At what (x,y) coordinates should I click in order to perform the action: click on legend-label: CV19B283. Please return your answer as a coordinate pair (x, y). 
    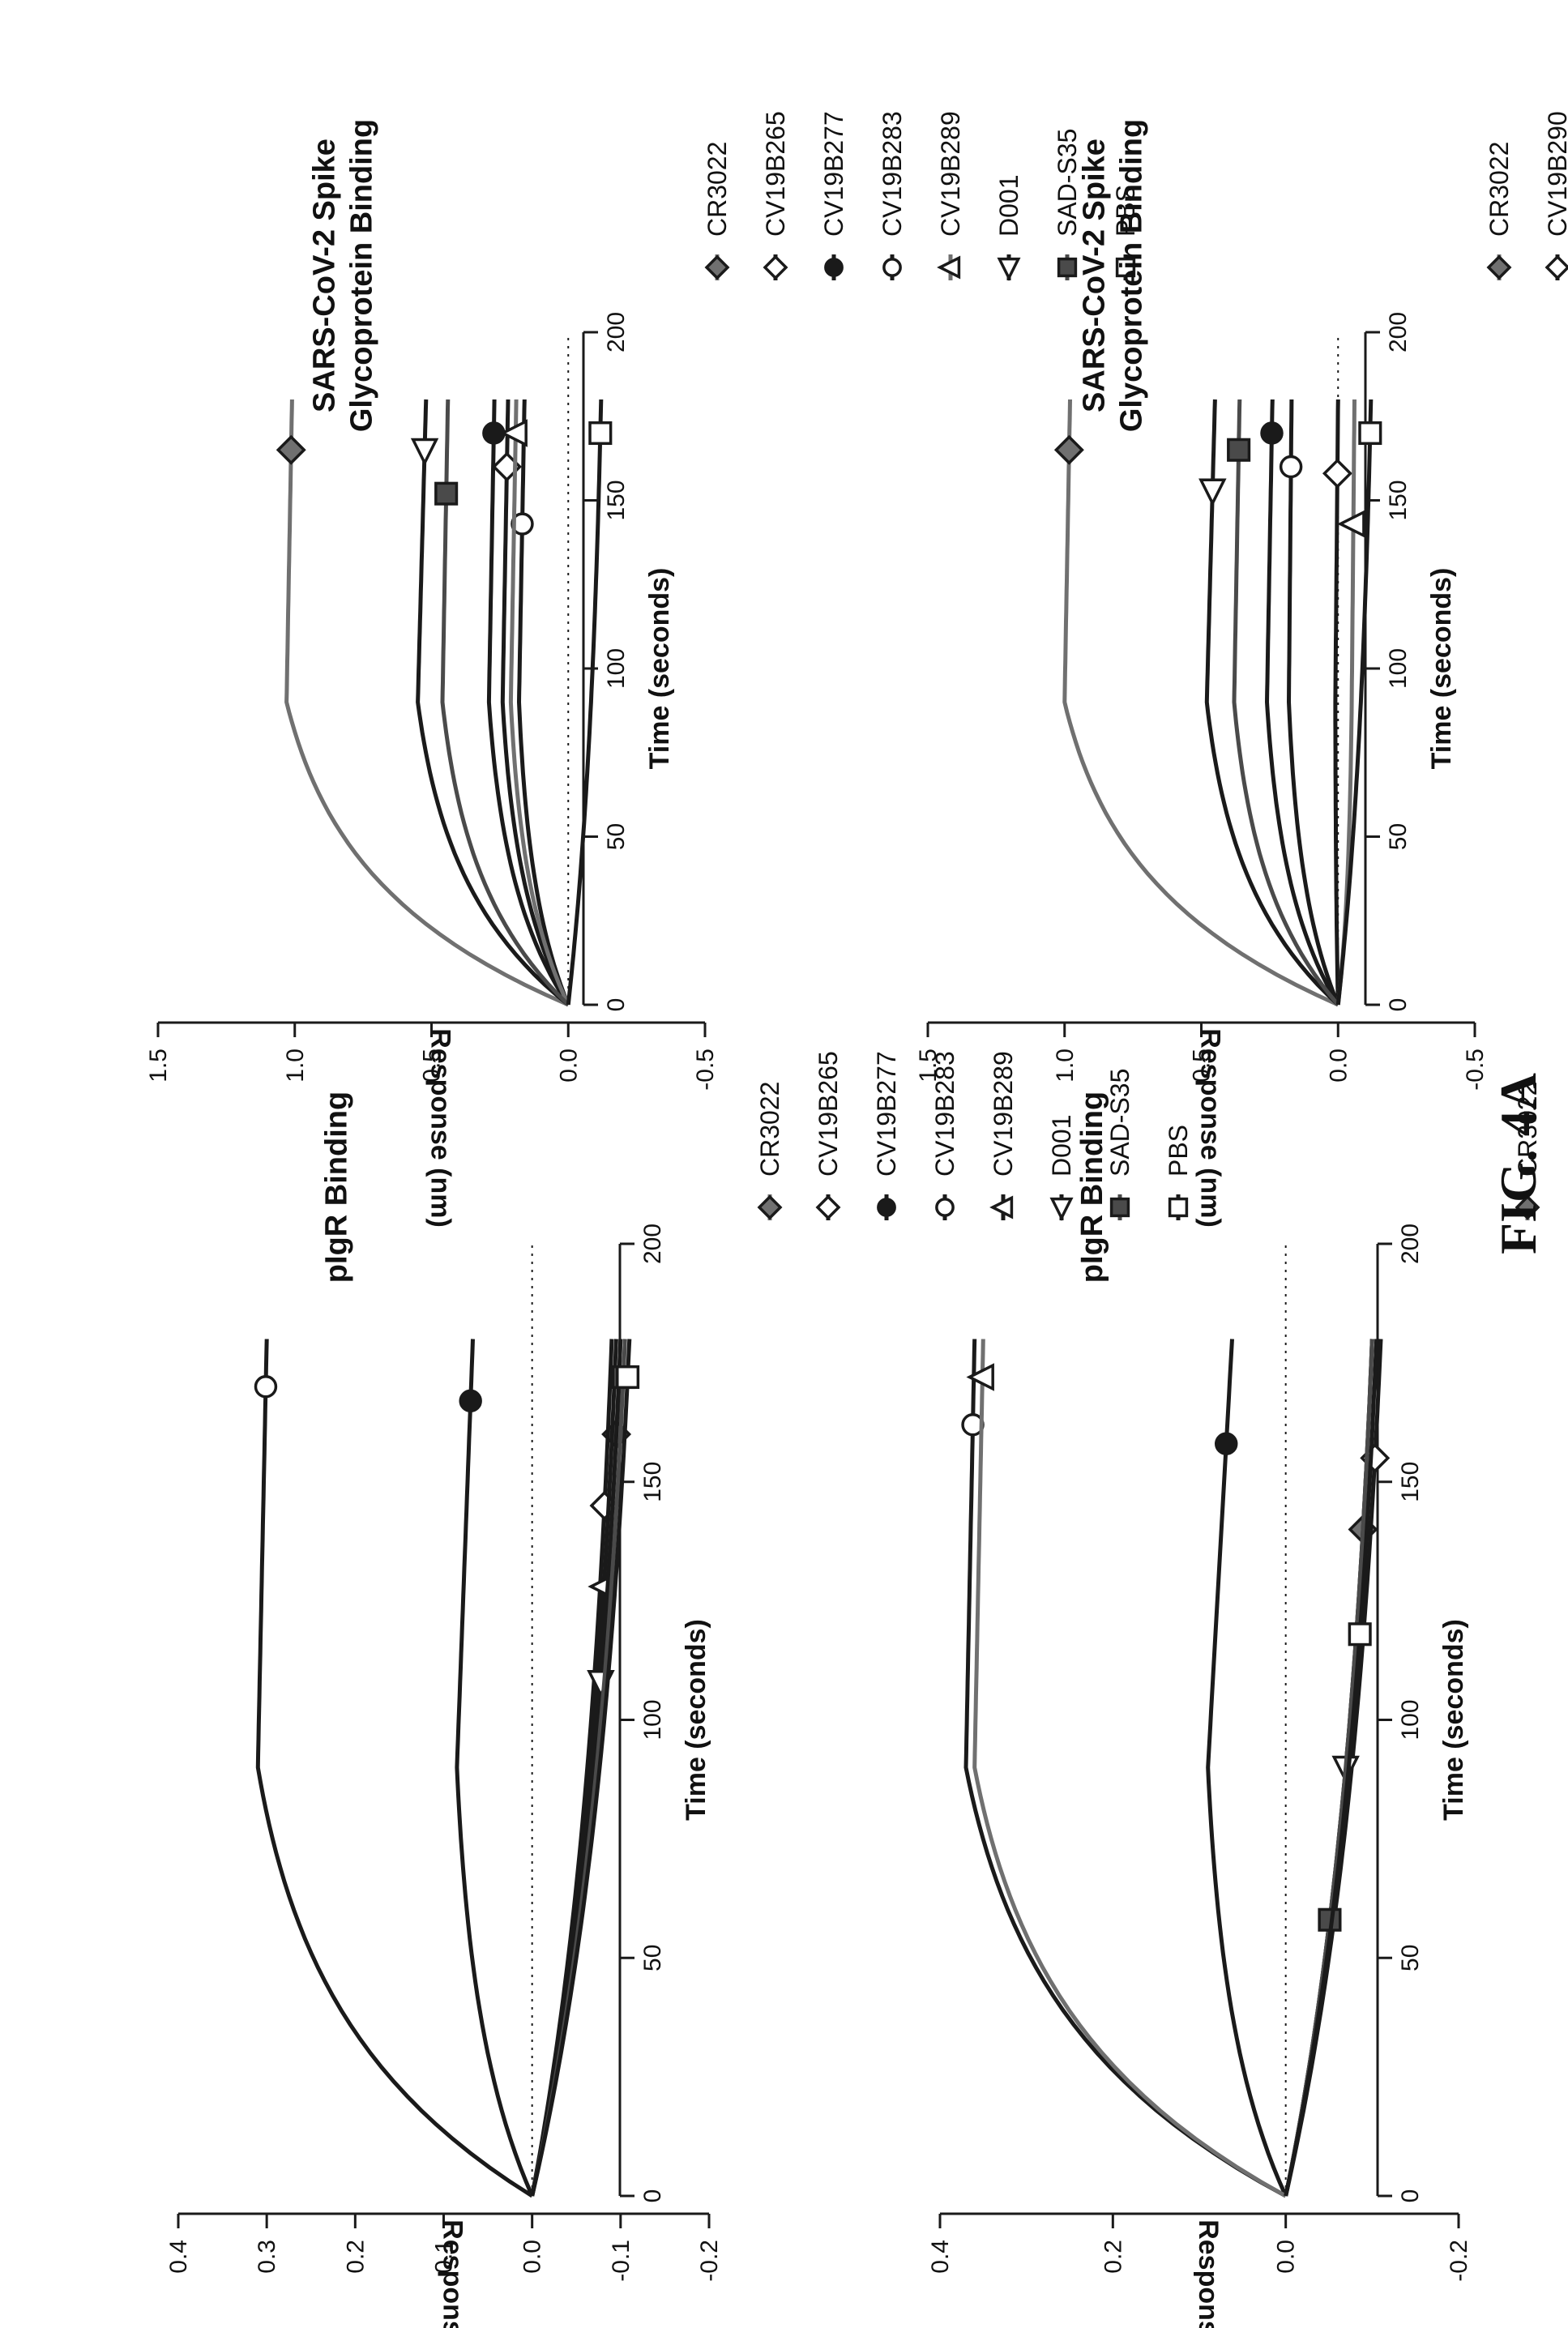
    Looking at the image, I should click on (944, 1114).